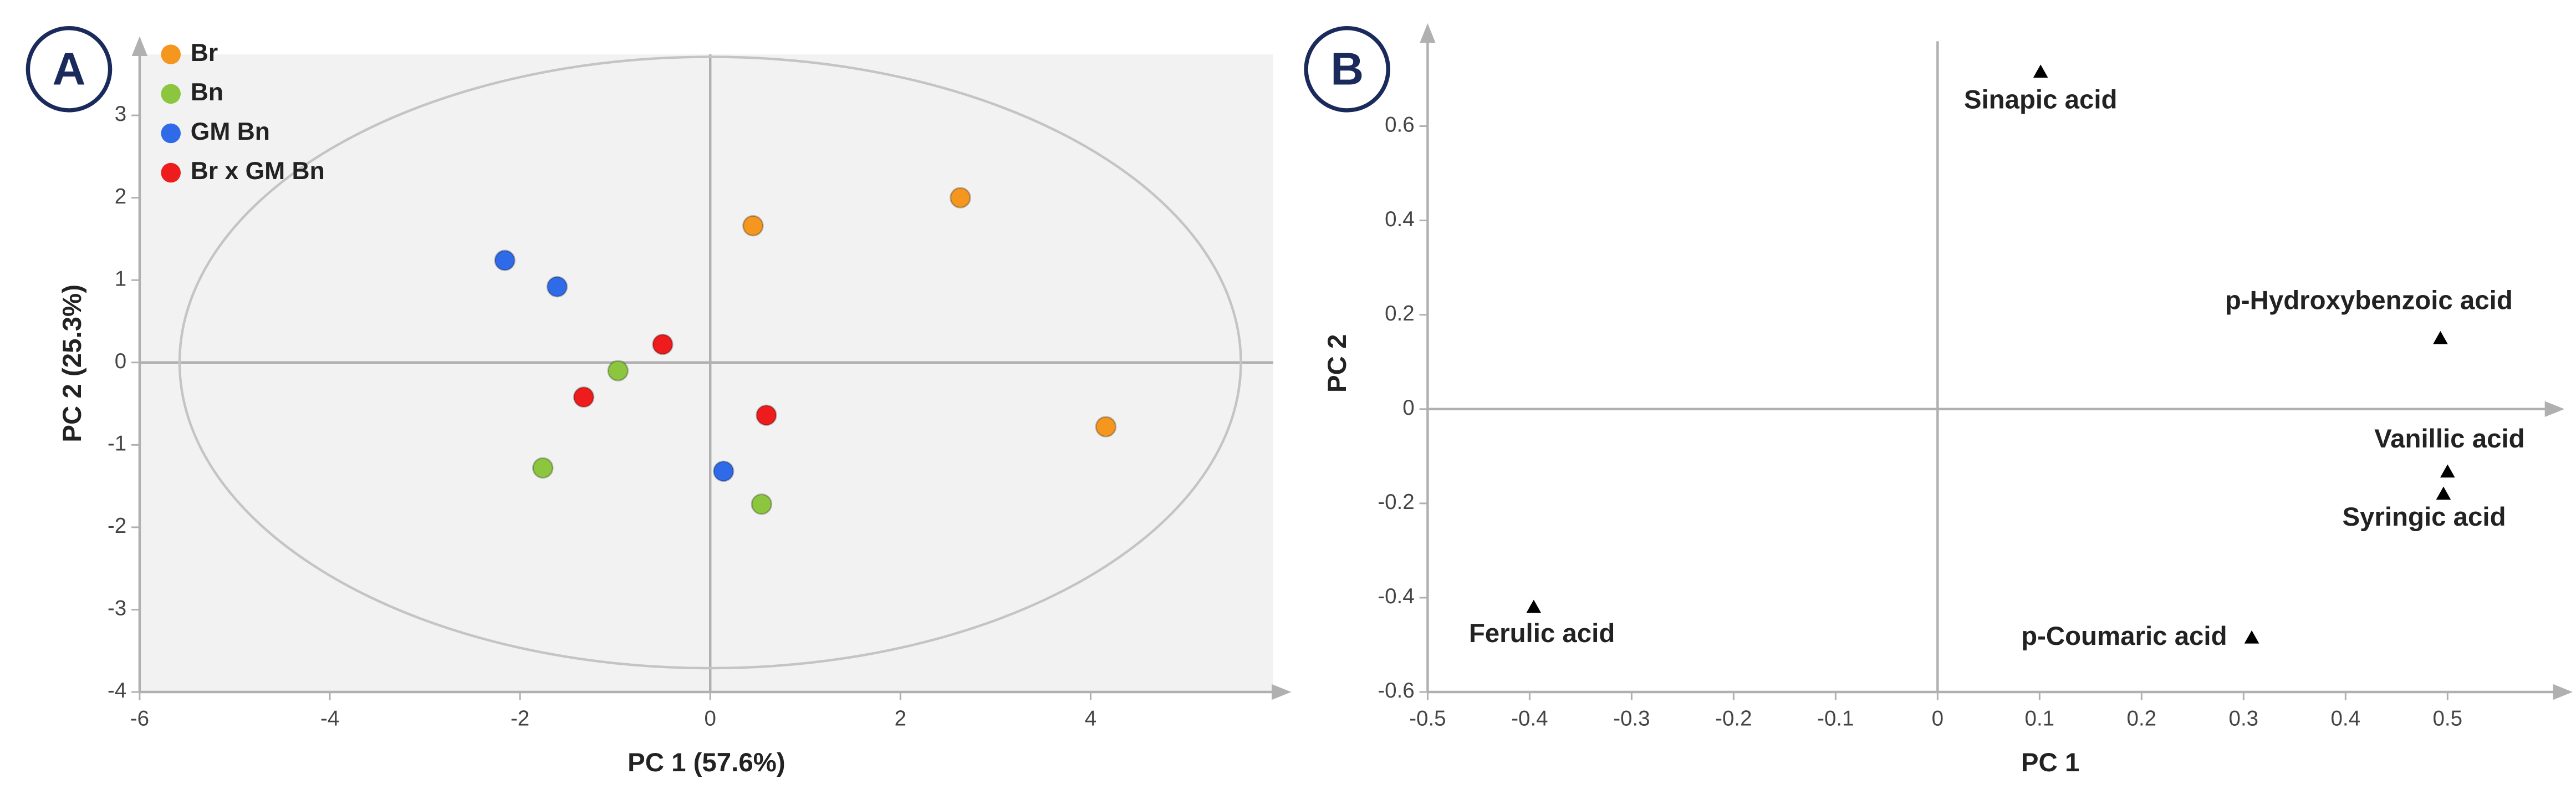 This screenshot has width=2576, height=799. What do you see at coordinates (72, 363) in the screenshot?
I see `y-axis-label: PC 2 (25.3%)` at bounding box center [72, 363].